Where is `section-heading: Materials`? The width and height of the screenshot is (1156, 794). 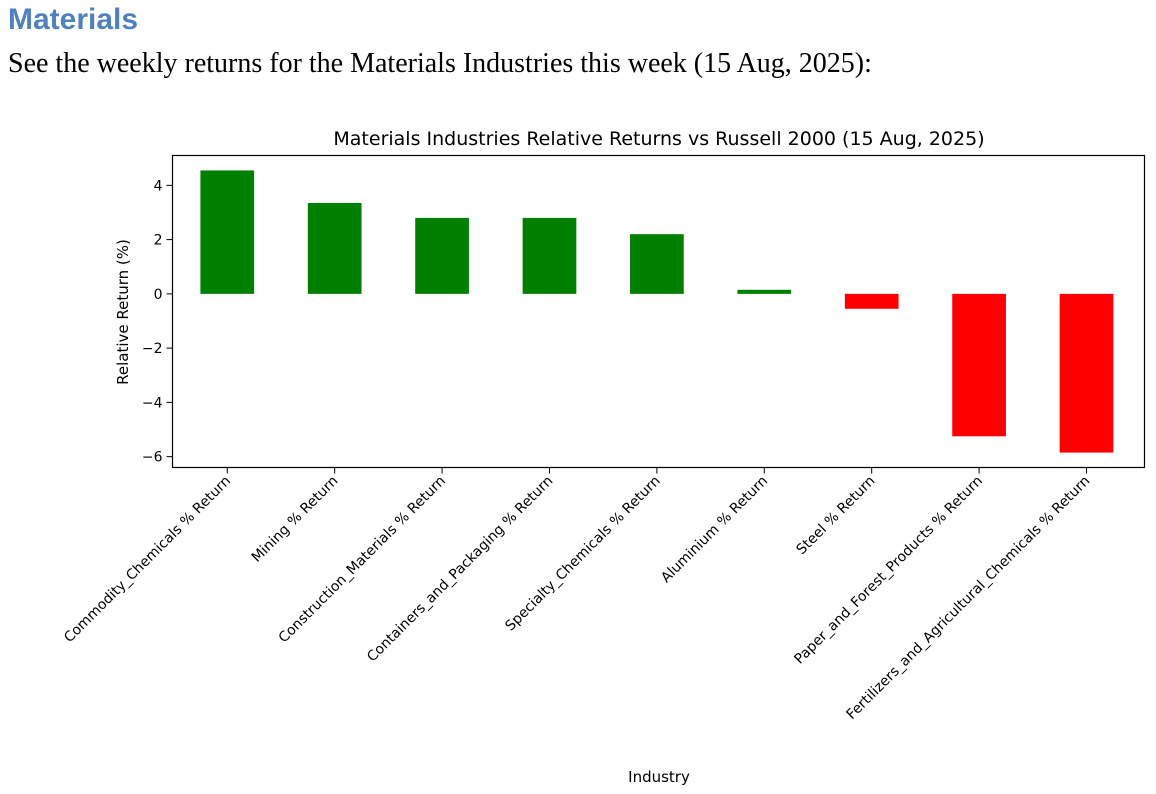 section-heading: Materials is located at coordinates (73, 19).